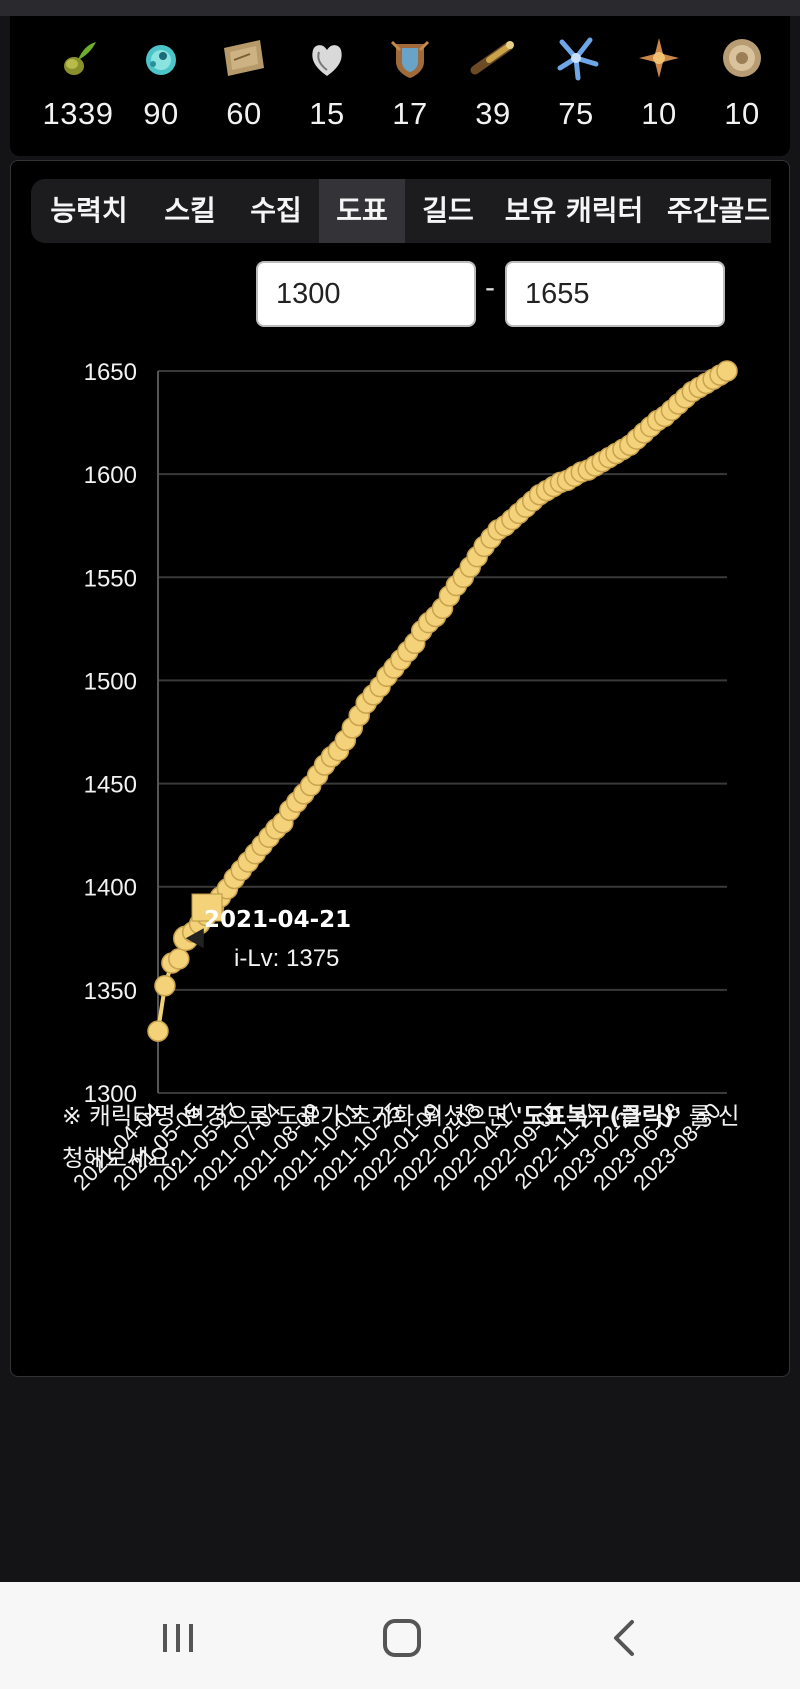 This screenshot has height=1689, width=800. Describe the element at coordinates (161, 113) in the screenshot. I see `collection-count: 90` at that location.